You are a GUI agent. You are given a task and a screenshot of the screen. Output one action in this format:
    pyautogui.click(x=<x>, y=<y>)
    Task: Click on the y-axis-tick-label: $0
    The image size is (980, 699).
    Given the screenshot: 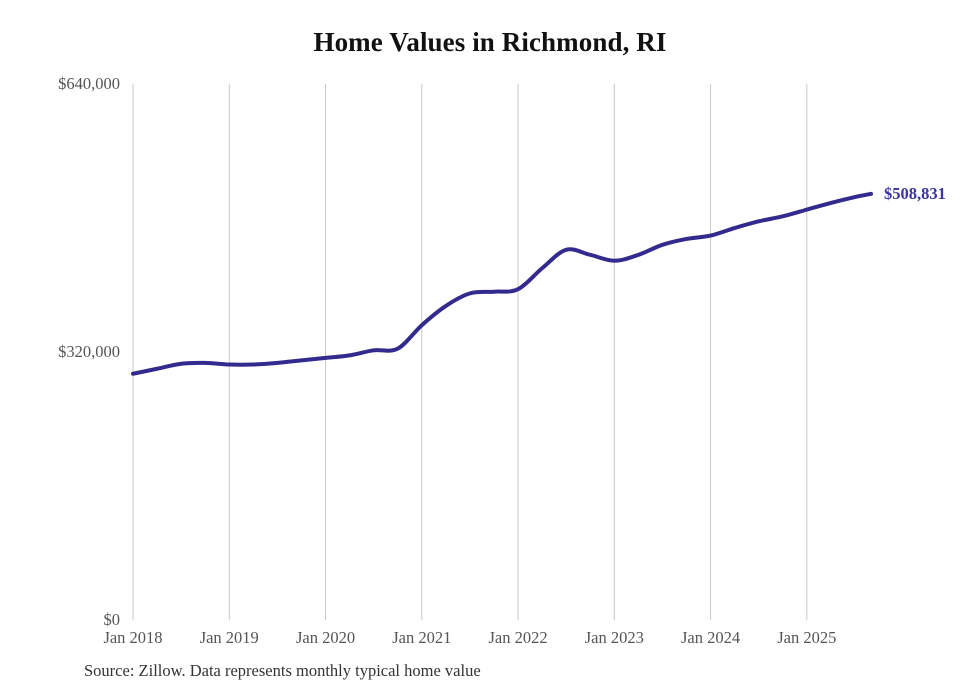 What is the action you would take?
    pyautogui.click(x=112, y=619)
    